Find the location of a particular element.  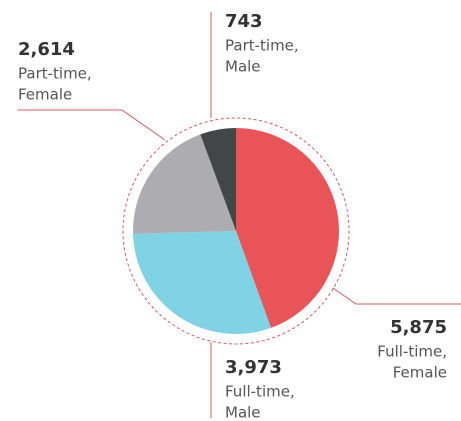

value-label: 743 is located at coordinates (244, 21).